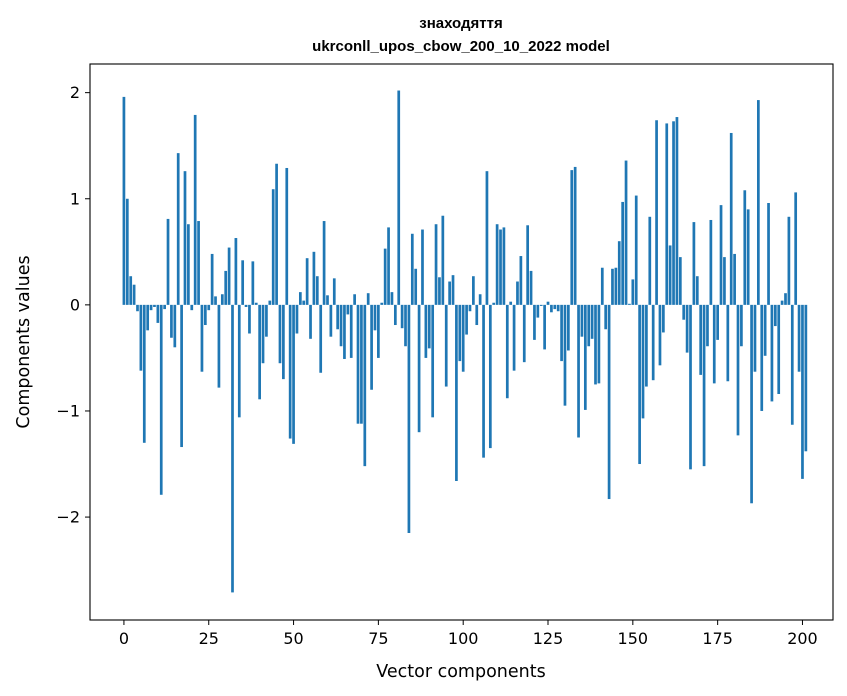 The width and height of the screenshot is (847, 696). I want to click on y-tick-label: −2, so click(68, 517).